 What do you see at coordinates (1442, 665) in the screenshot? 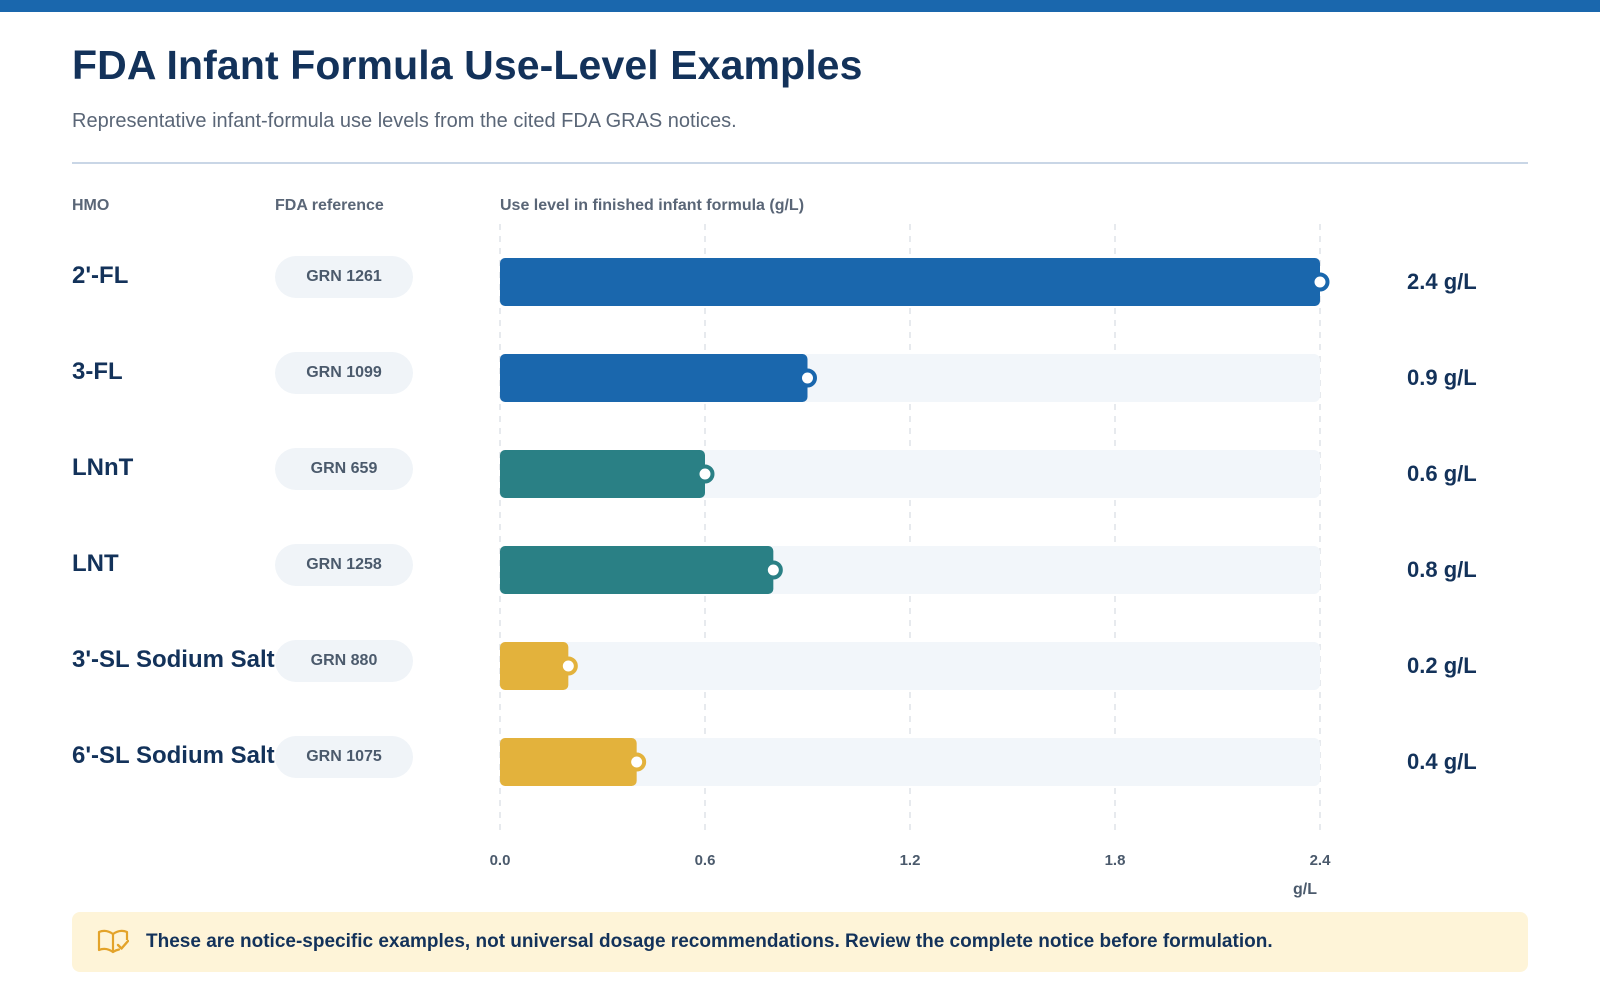
I see `value-label: 0.2 g/L` at bounding box center [1442, 665].